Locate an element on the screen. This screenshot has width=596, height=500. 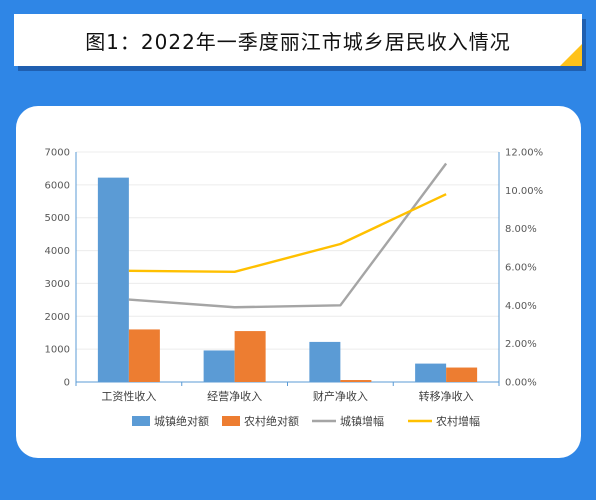
line-rural-growth is located at coordinates (287, 233).